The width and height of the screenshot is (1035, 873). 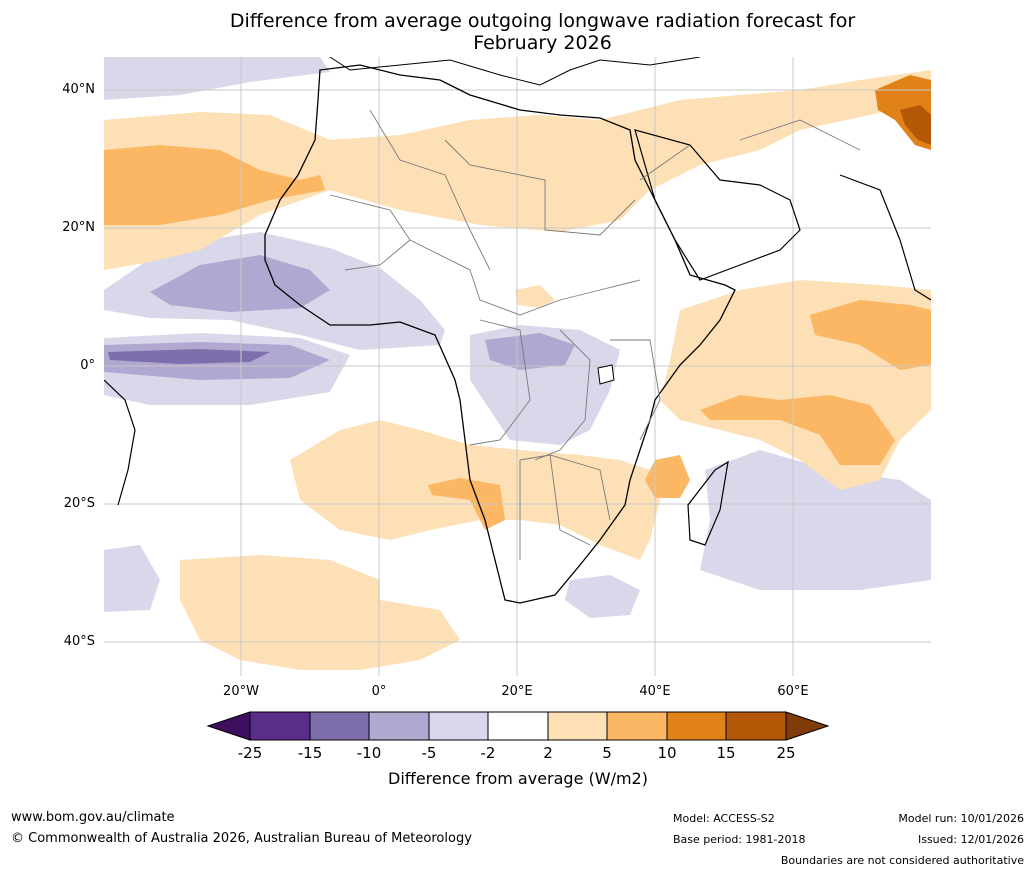 I want to click on colorbar, so click(x=518, y=726).